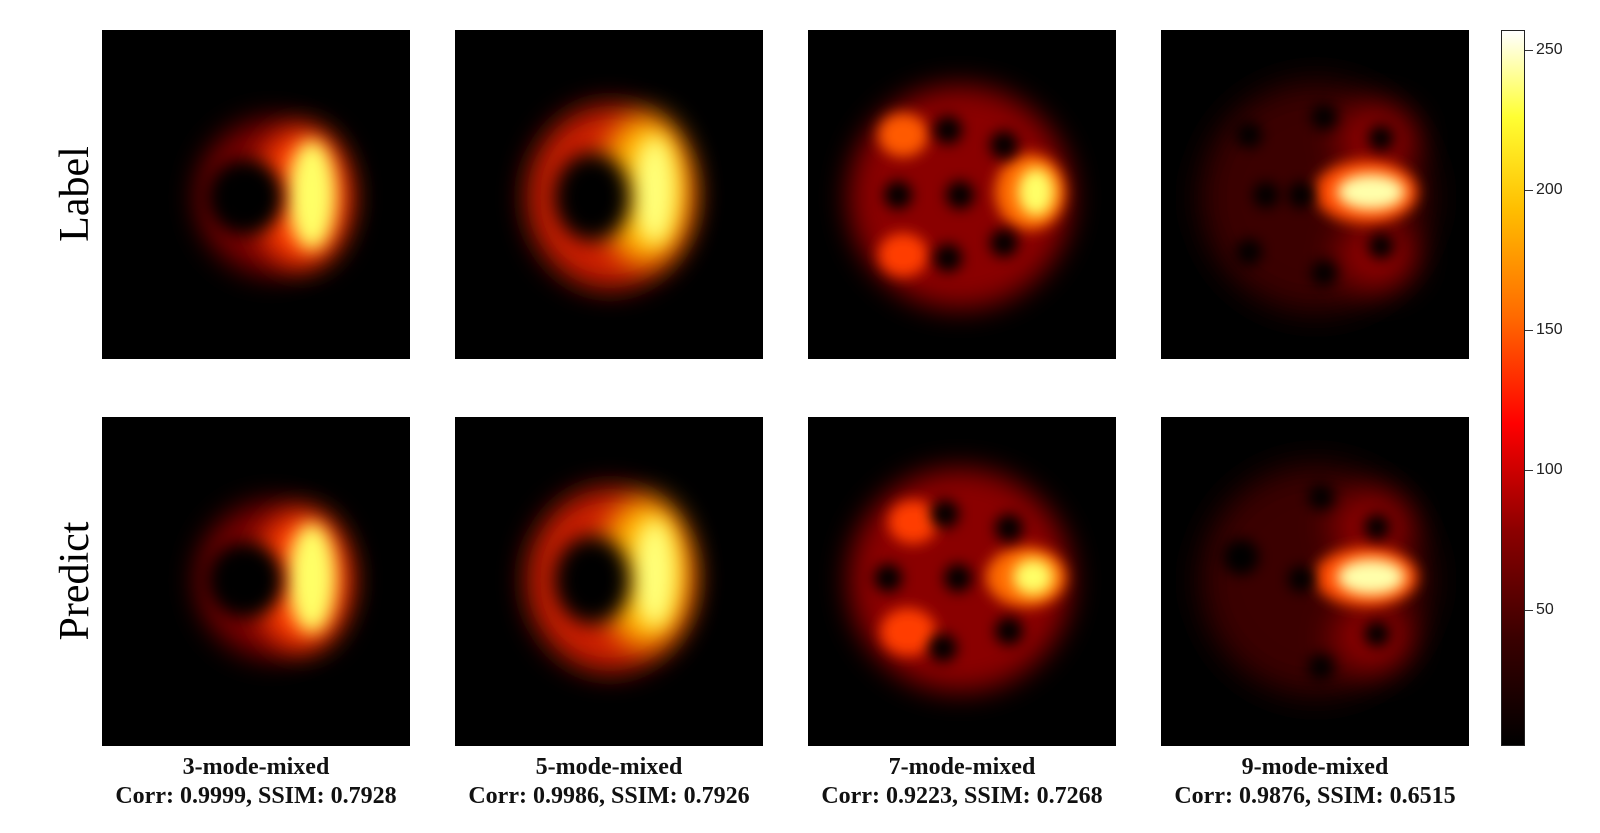 Image resolution: width=1600 pixels, height=833 pixels. What do you see at coordinates (1315, 194) in the screenshot?
I see `label-image-9-mode` at bounding box center [1315, 194].